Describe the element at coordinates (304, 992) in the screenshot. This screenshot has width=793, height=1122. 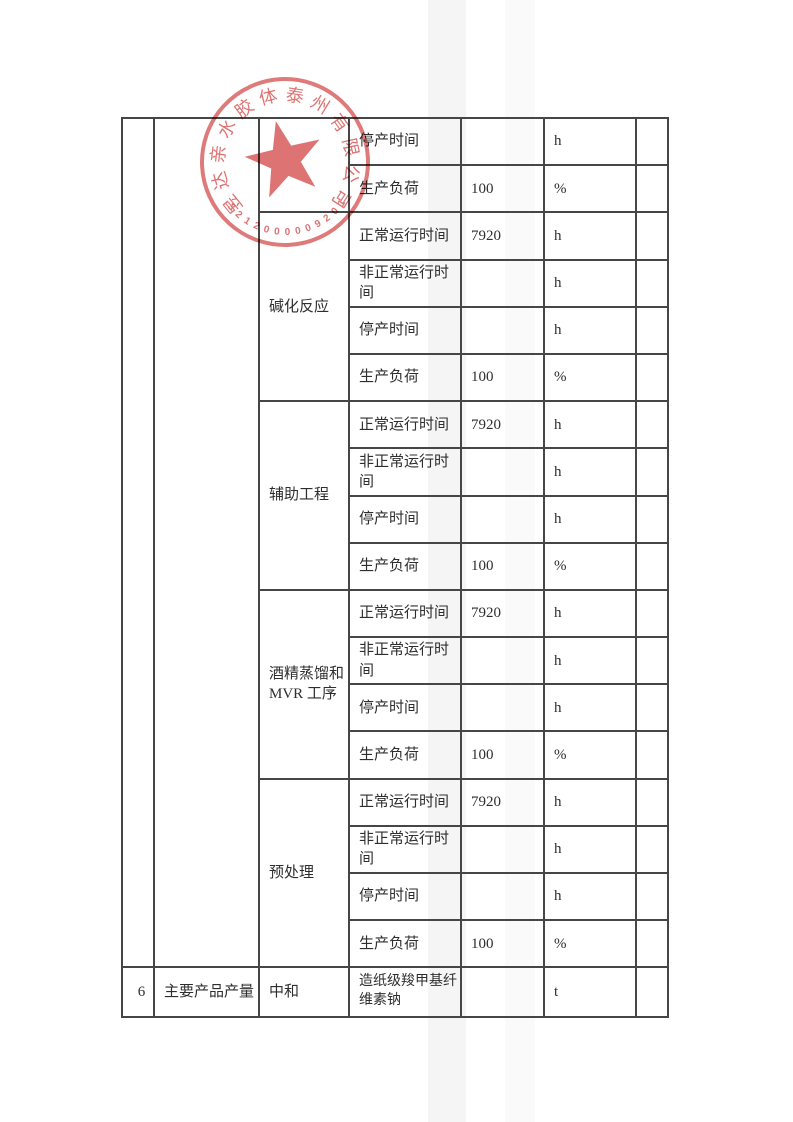
I see `process-cell: 中和` at that location.